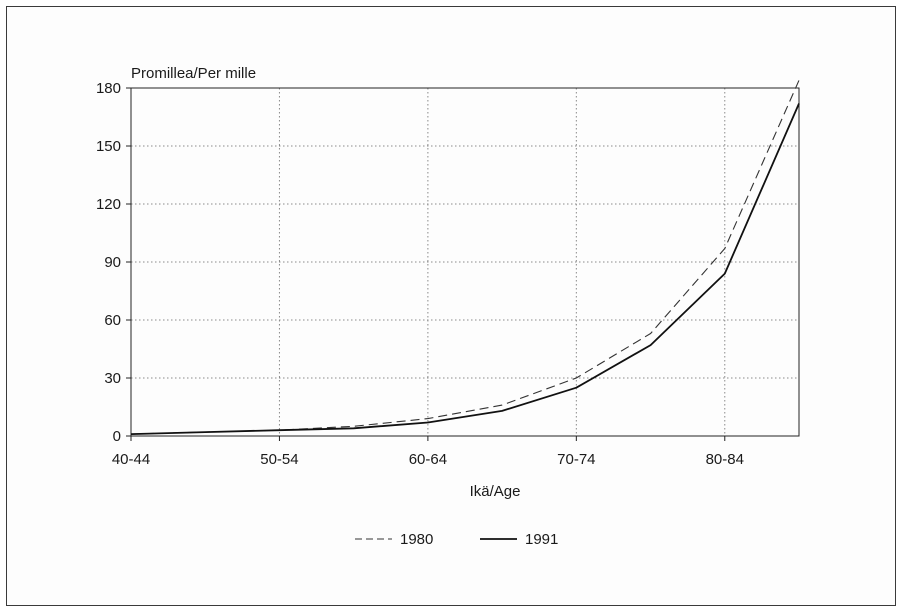  I want to click on legend-label-1991: 1991, so click(541, 539).